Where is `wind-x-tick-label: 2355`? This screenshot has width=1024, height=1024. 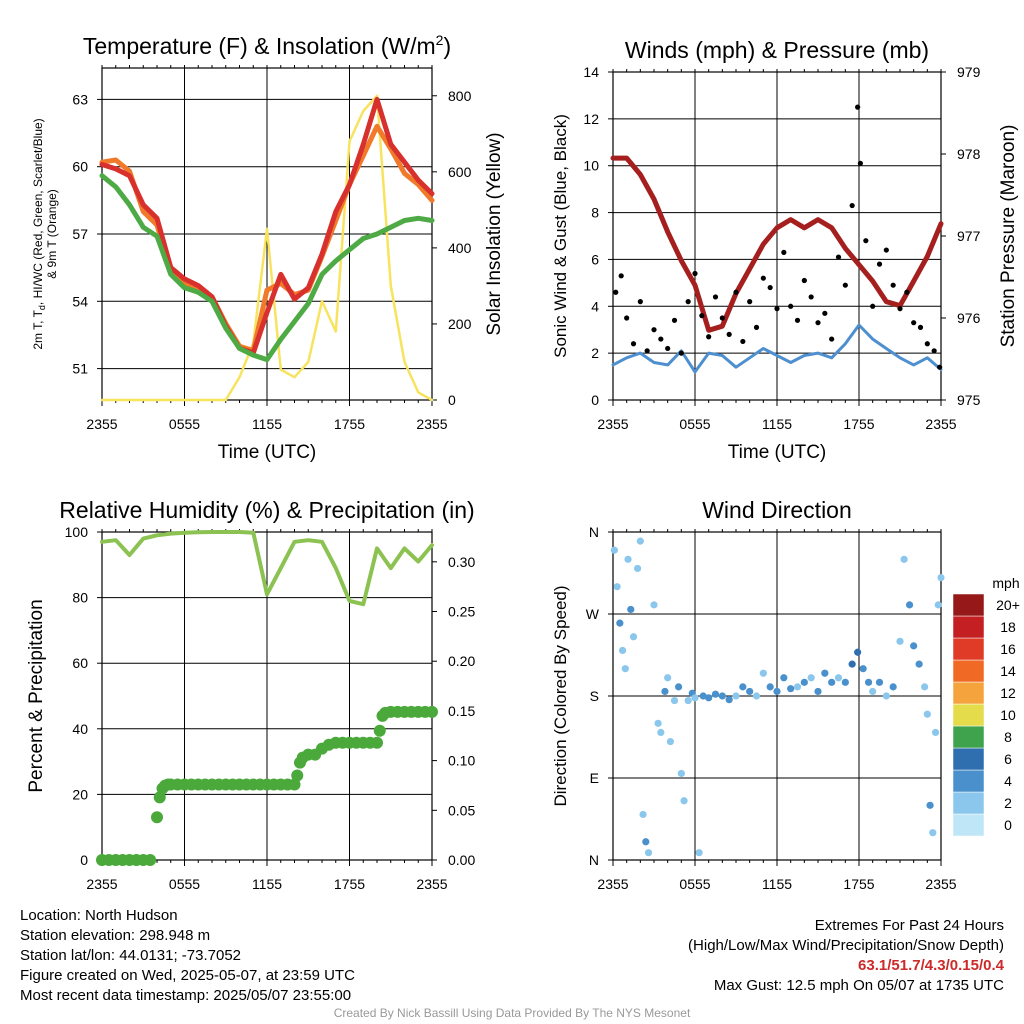
wind-x-tick-label: 2355 is located at coordinates (612, 424).